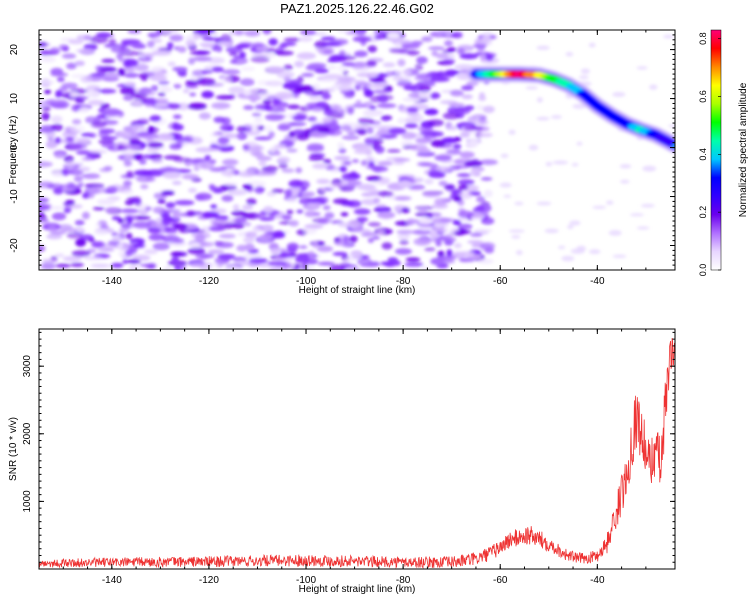 The height and width of the screenshot is (600, 750). Describe the element at coordinates (743, 149) in the screenshot. I see `colorbar-label: Normalized spectral amplitude` at that location.